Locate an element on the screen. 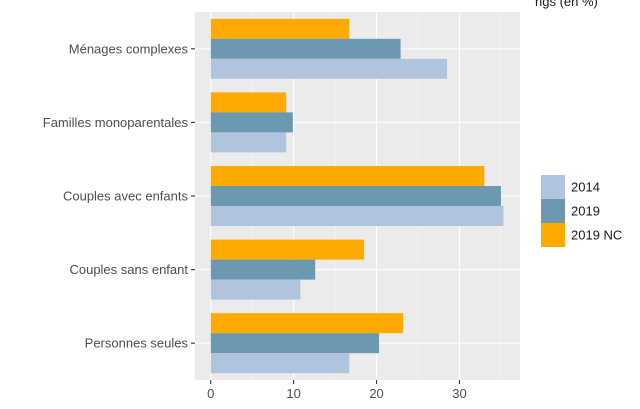 Image resolution: width=640 pixels, height=409 pixels. x-tick-label: 30 is located at coordinates (459, 393).